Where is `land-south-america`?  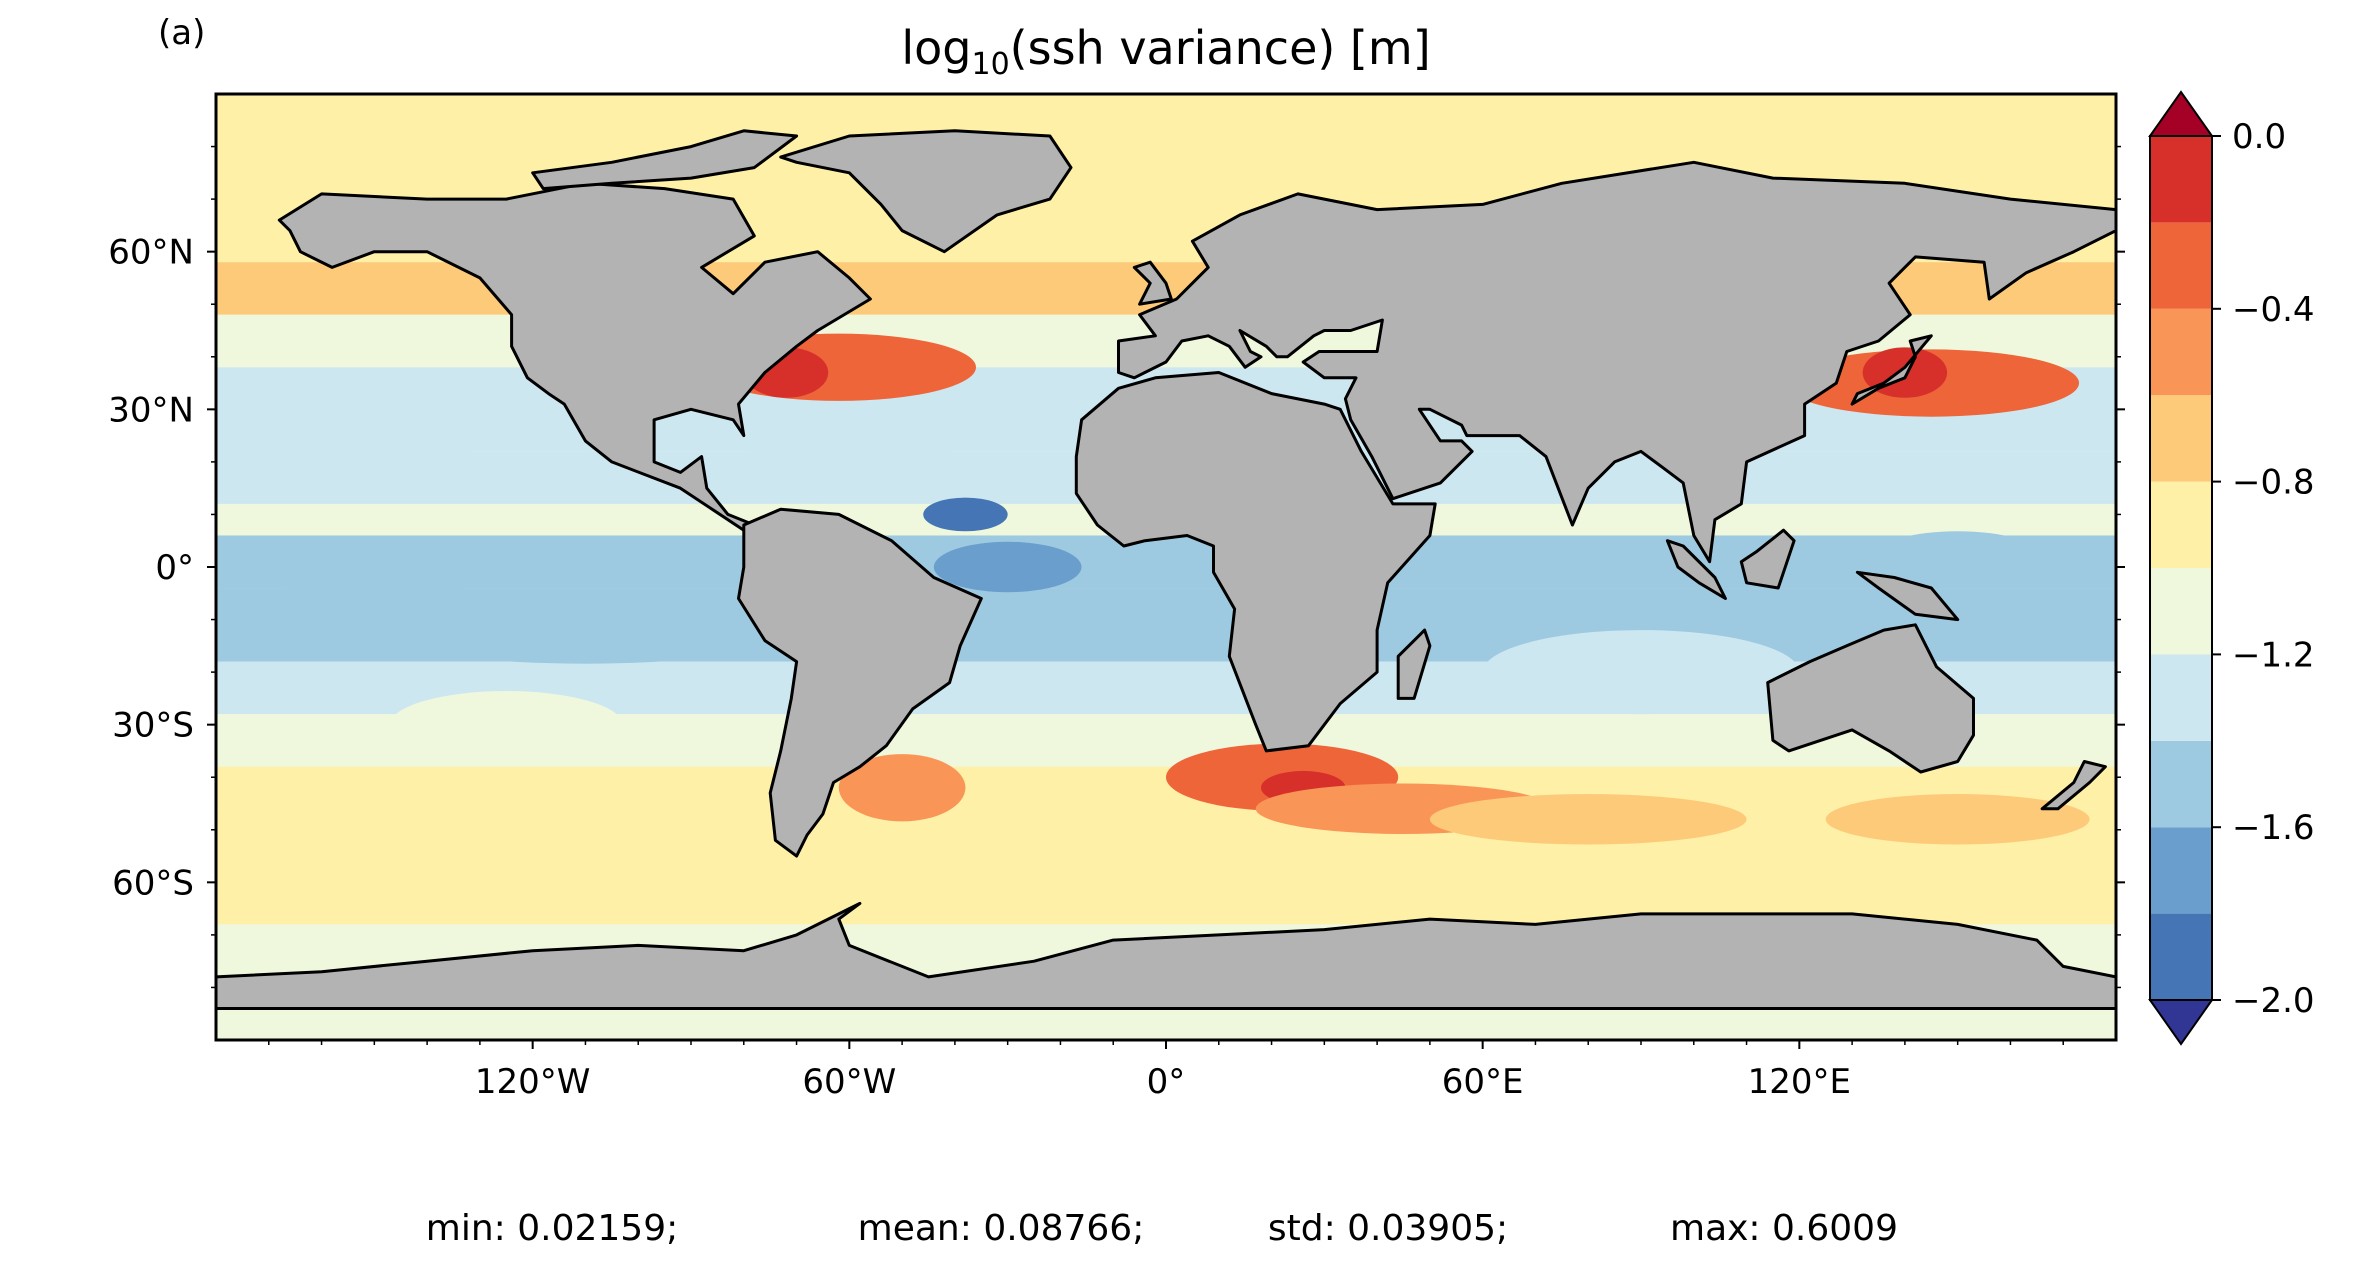
land-south-america is located at coordinates (860, 682).